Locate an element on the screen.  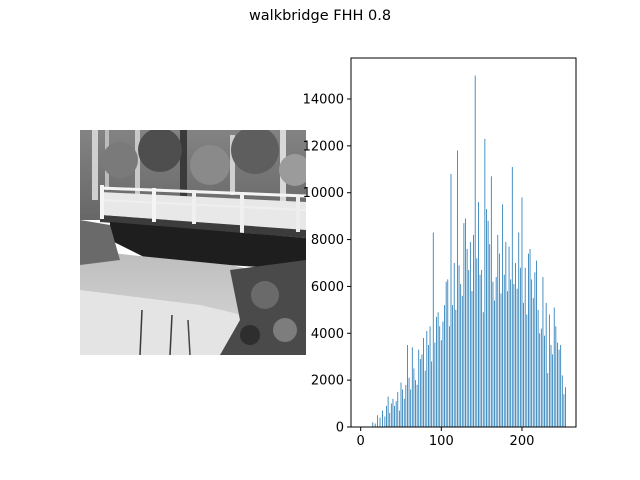
y-axis: 0 2000 4000 6000 8000 10000 12000 14000 is located at coordinates (327, 264).